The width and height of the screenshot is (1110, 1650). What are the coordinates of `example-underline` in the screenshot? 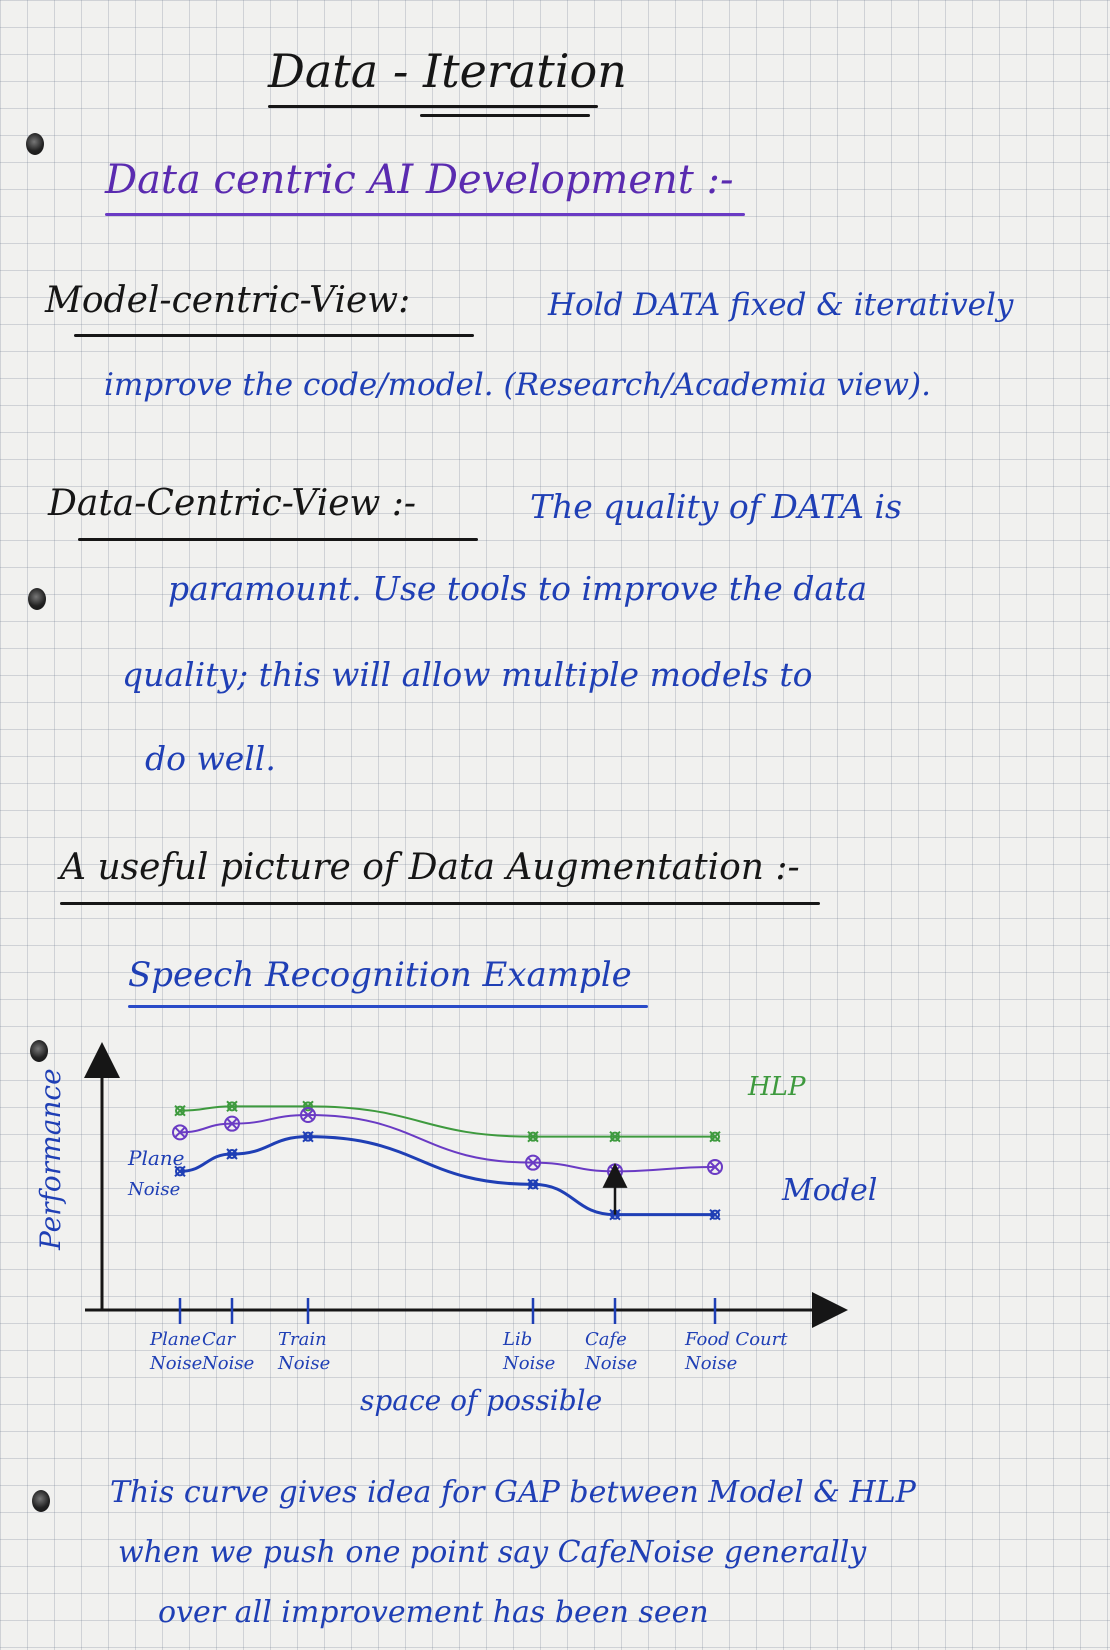 It's located at (388, 1006).